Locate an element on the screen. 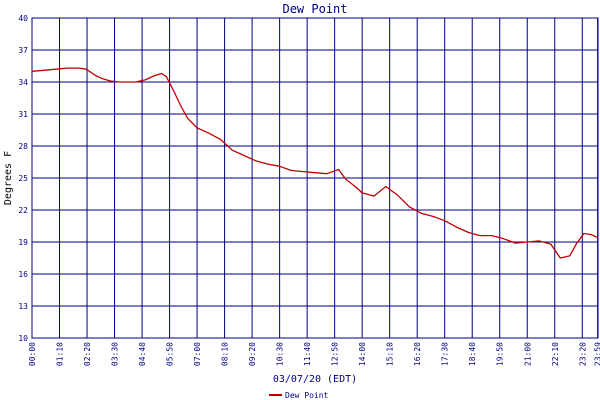 The image size is (600, 400). x-tick-label: 02:20 is located at coordinates (87, 354).